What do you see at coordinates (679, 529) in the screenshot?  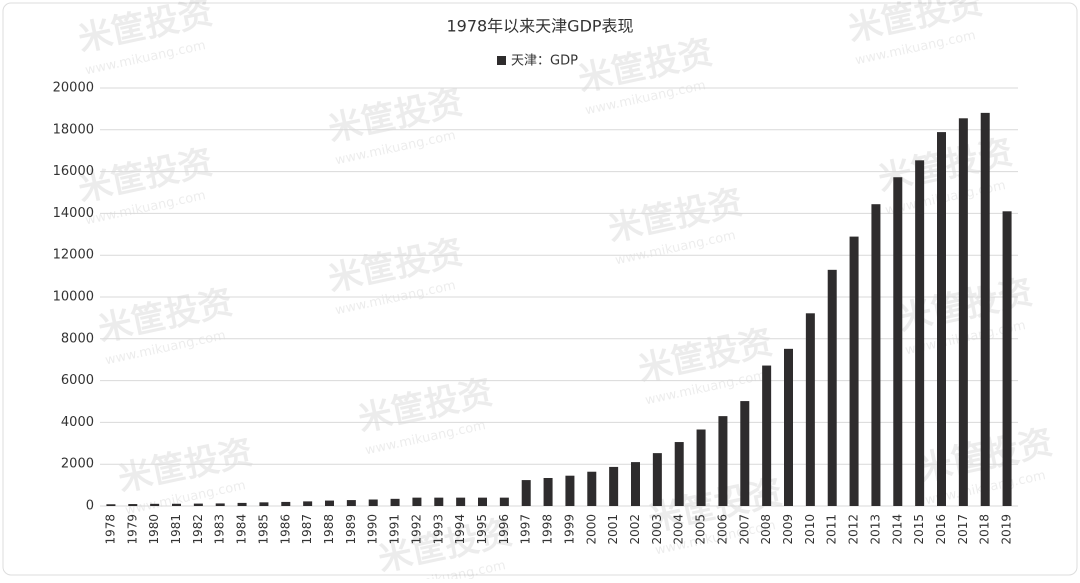 I see `x-tick-label: 2004` at bounding box center [679, 529].